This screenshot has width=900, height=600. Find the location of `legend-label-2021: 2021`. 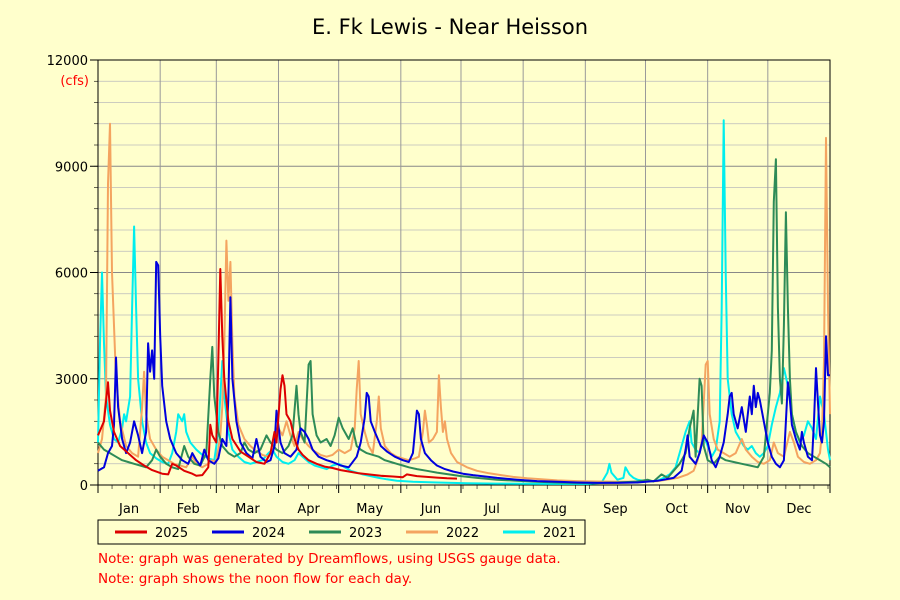

legend-label-2021: 2021 is located at coordinates (559, 533).